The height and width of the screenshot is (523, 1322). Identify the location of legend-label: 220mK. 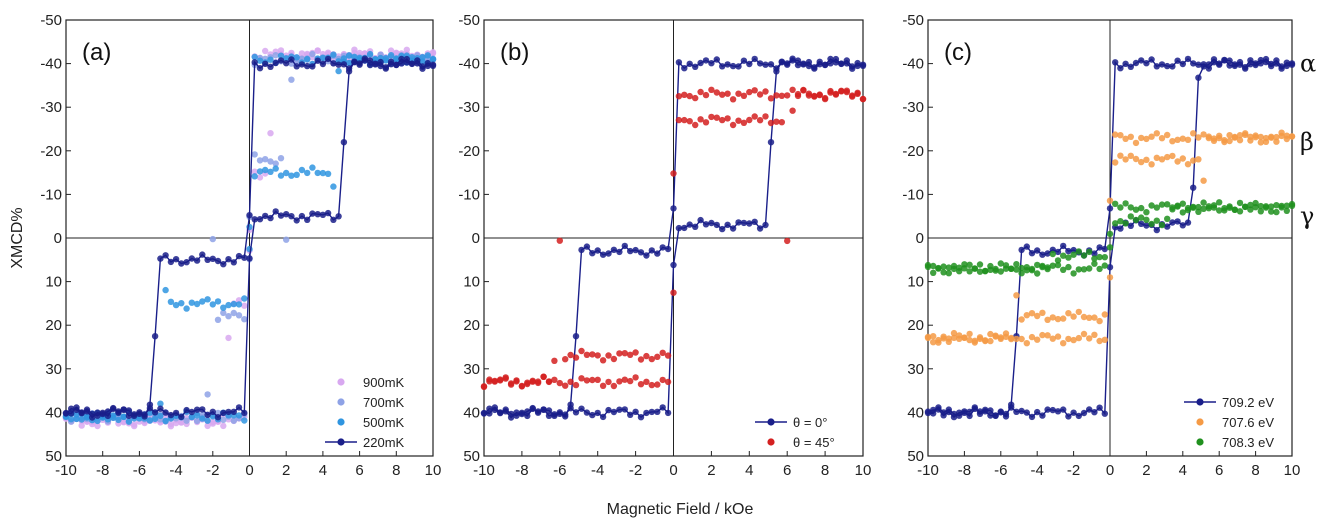
(384, 442).